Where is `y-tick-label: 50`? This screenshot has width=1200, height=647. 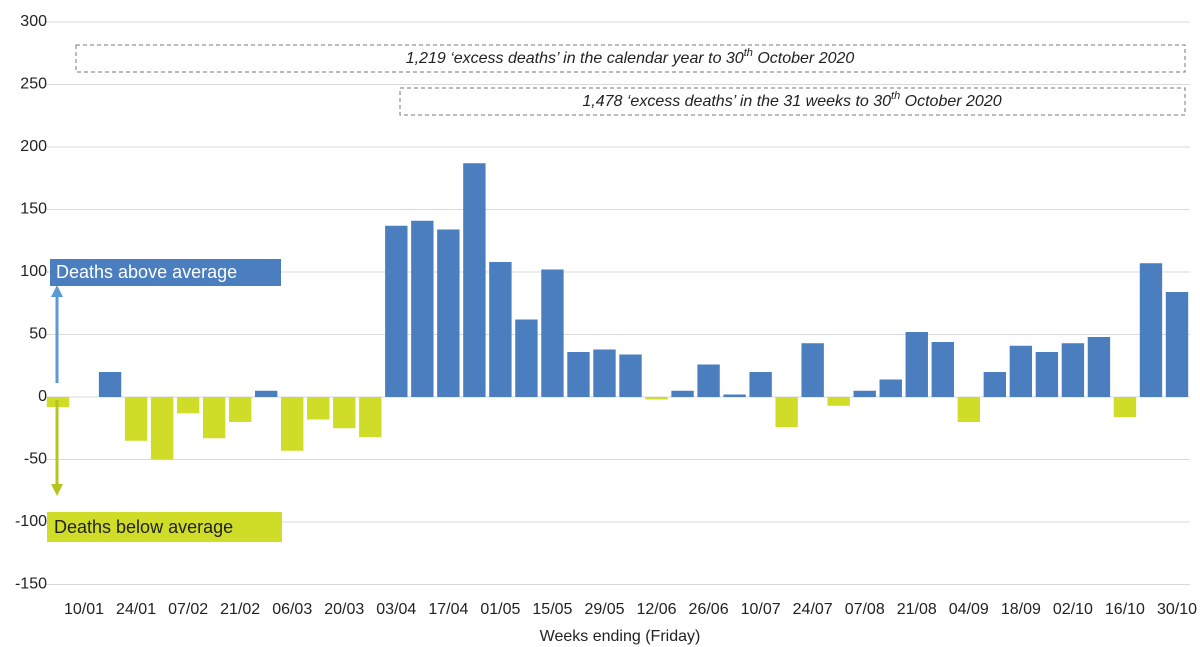 y-tick-label: 50 is located at coordinates (38, 334).